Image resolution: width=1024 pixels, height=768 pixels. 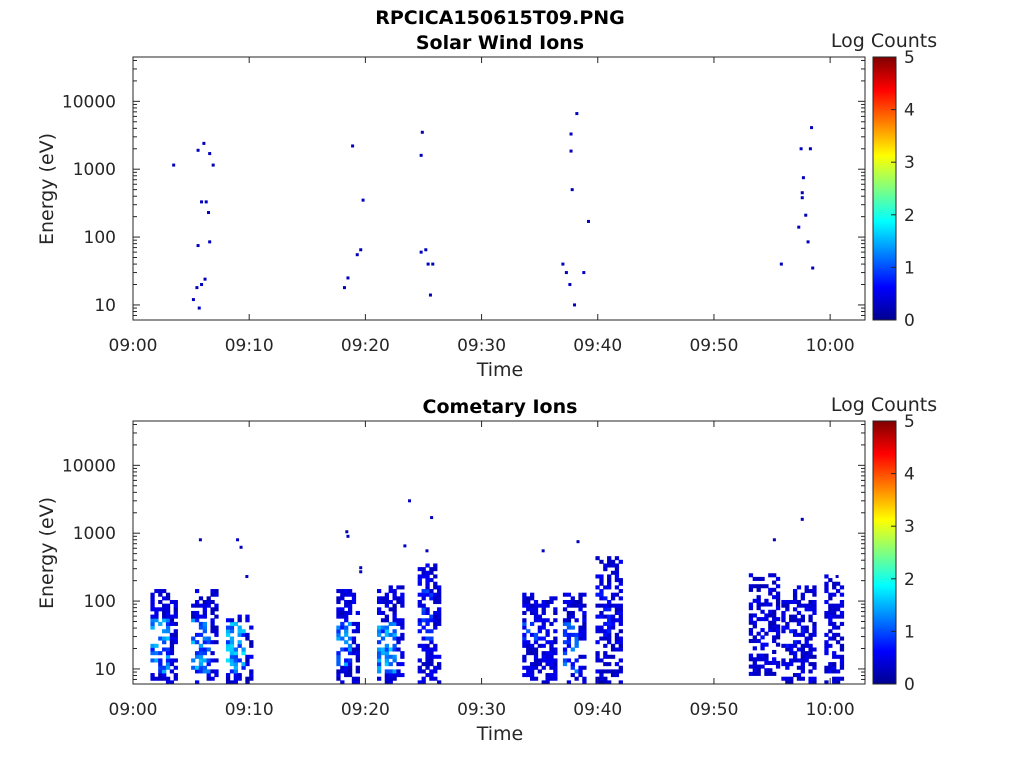 I want to click on x-tick-label: 09:50, so click(x=713, y=710).